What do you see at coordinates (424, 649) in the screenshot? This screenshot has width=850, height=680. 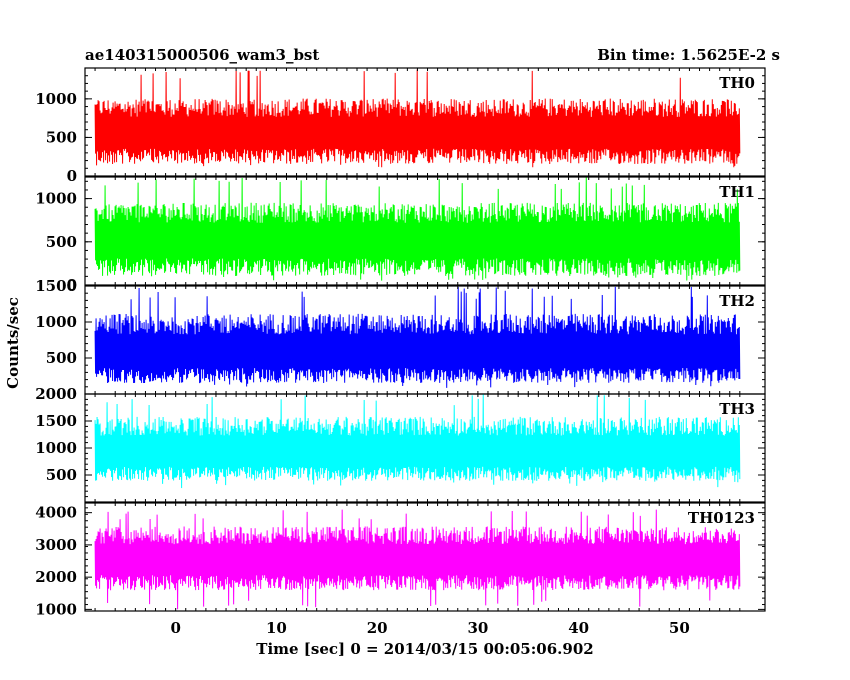 I see `x-axis-label: Time [sec] 0 = 2014/03/15 00:05:06.902` at bounding box center [424, 649].